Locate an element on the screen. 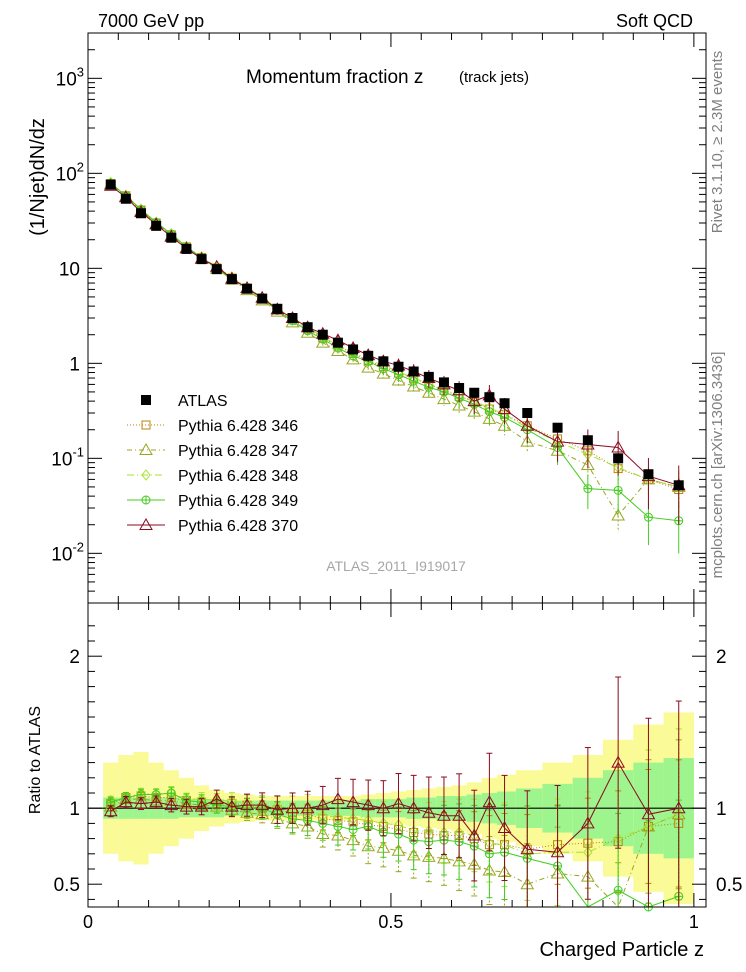 The width and height of the screenshot is (746, 972). plot-title: Momentum fraction z is located at coordinates (334, 77).